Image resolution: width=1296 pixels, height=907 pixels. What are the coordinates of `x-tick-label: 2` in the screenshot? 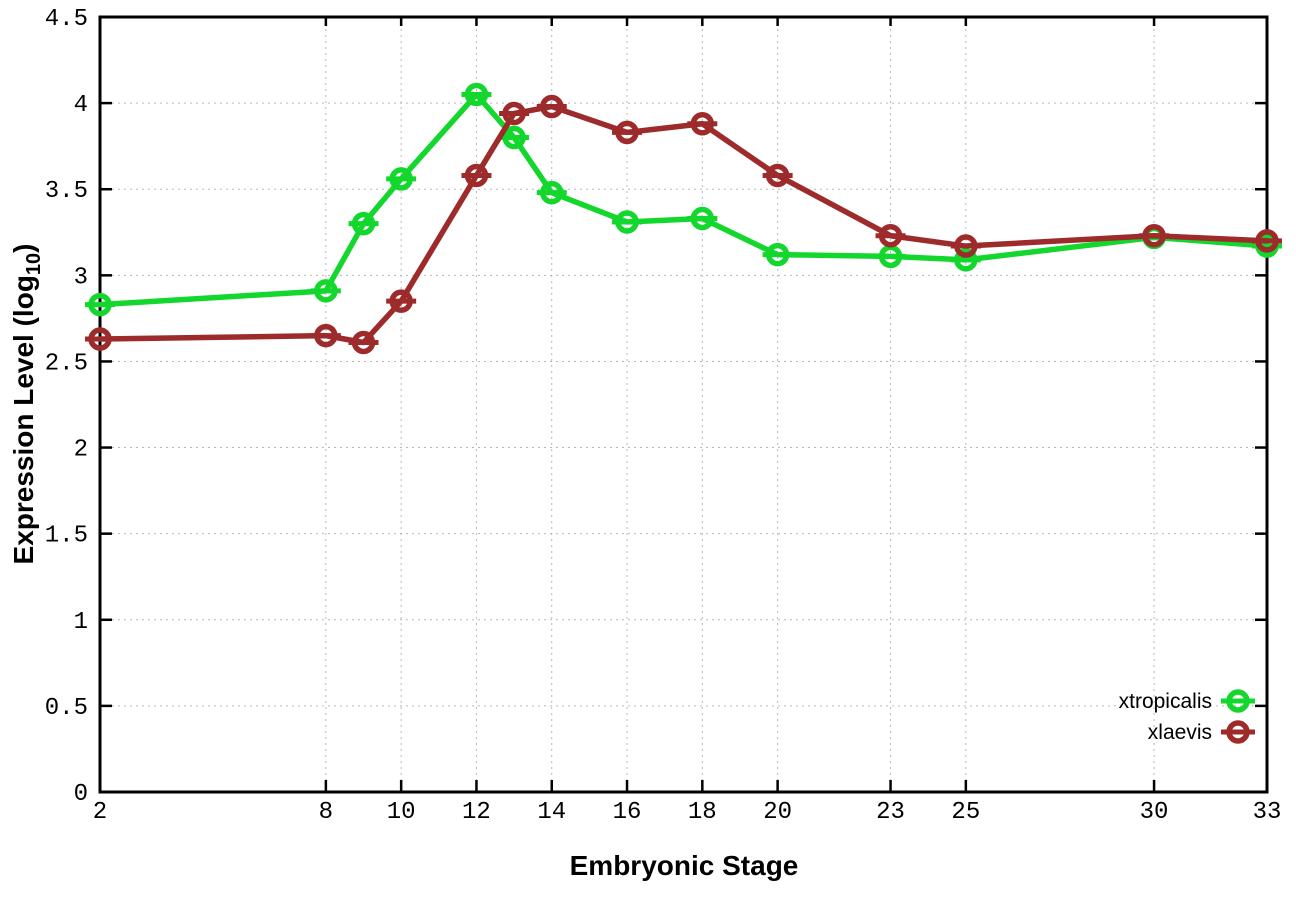 It's located at (100, 812).